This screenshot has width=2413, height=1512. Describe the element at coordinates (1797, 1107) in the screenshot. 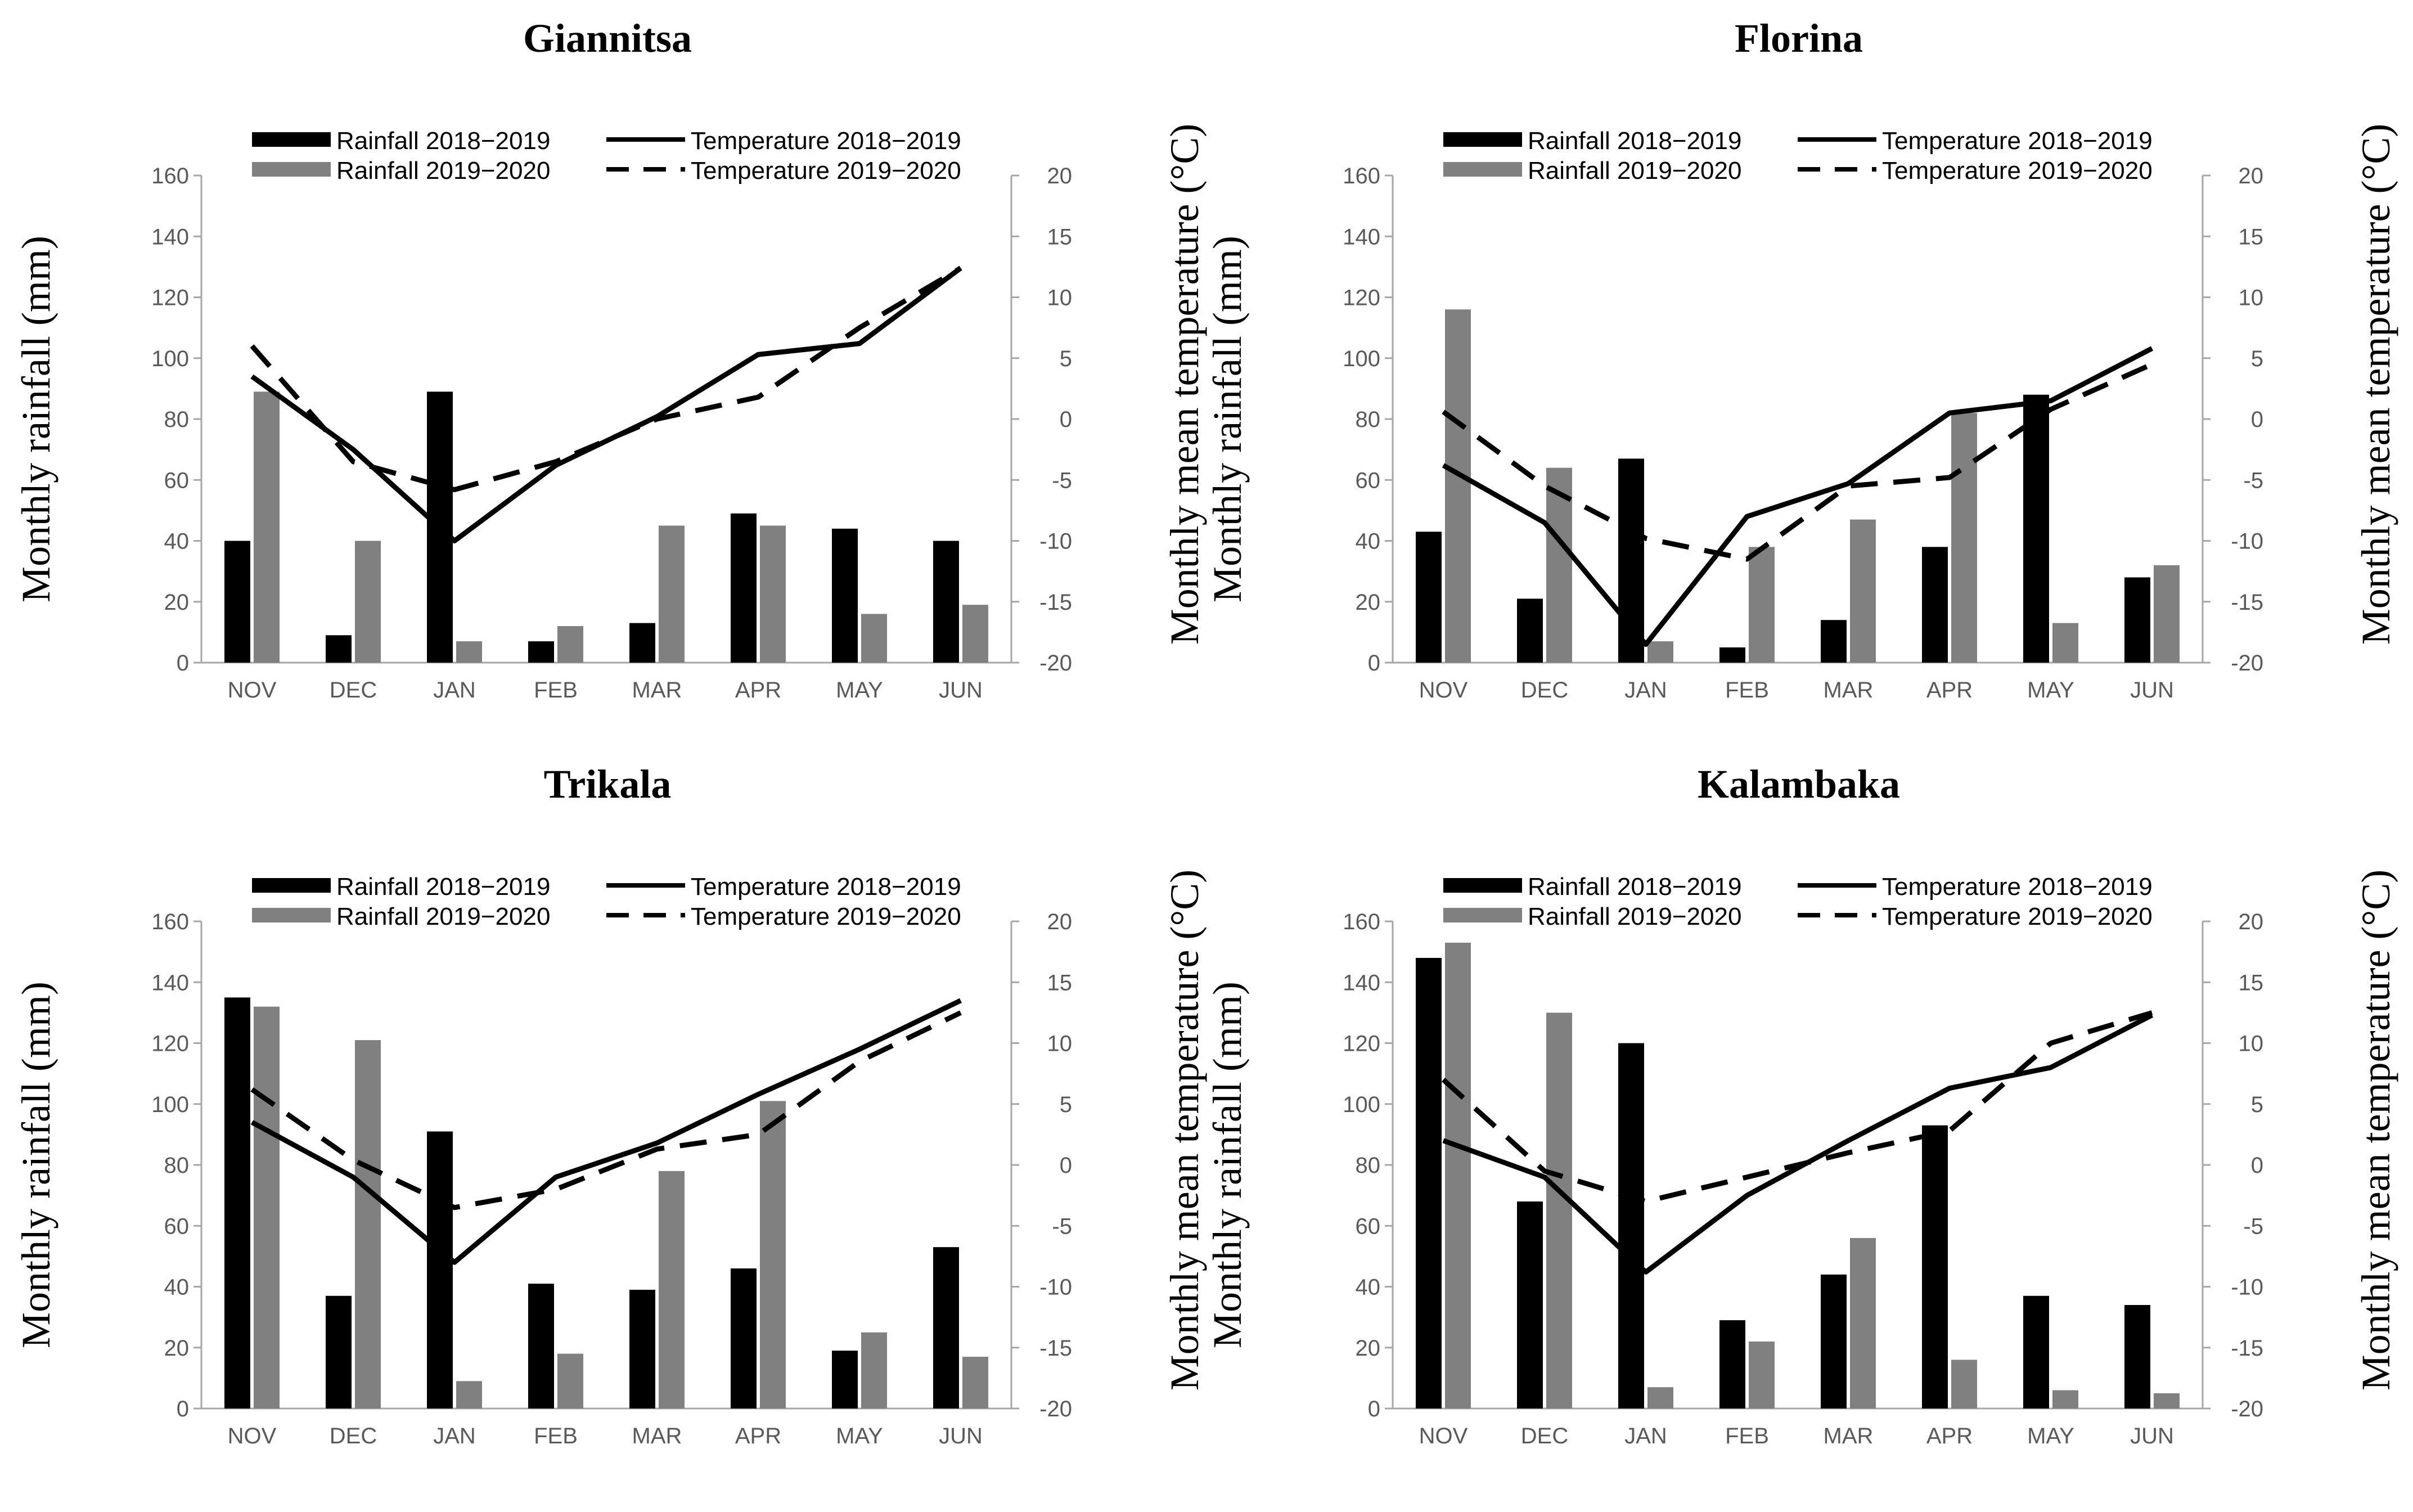

I see `line-temperature-2019-2020` at that location.